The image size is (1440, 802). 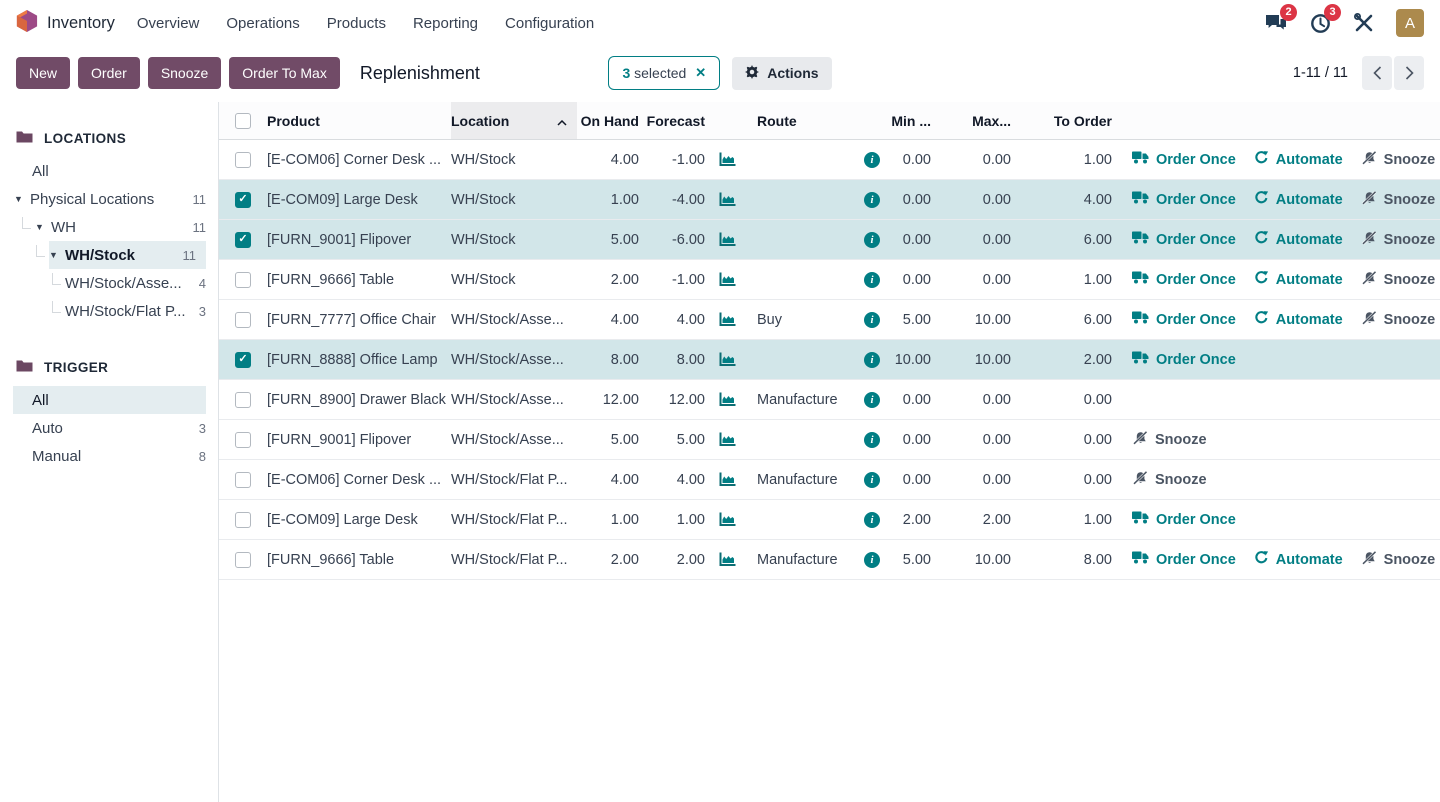 What do you see at coordinates (356, 399) in the screenshot?
I see `product-cell: [FURN_8900] Drawer Black` at bounding box center [356, 399].